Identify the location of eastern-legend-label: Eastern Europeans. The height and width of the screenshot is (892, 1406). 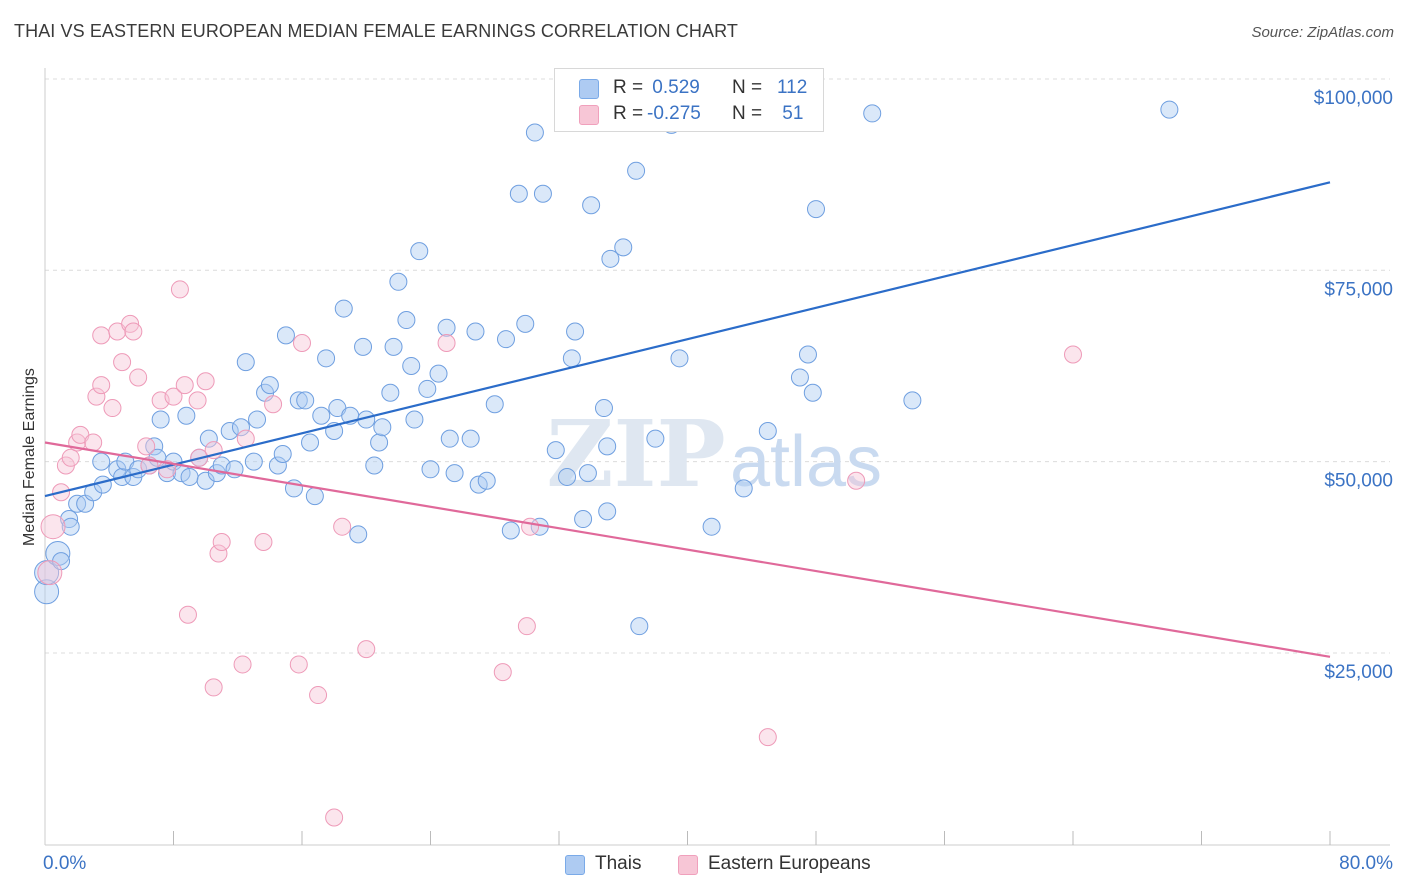
(789, 863).